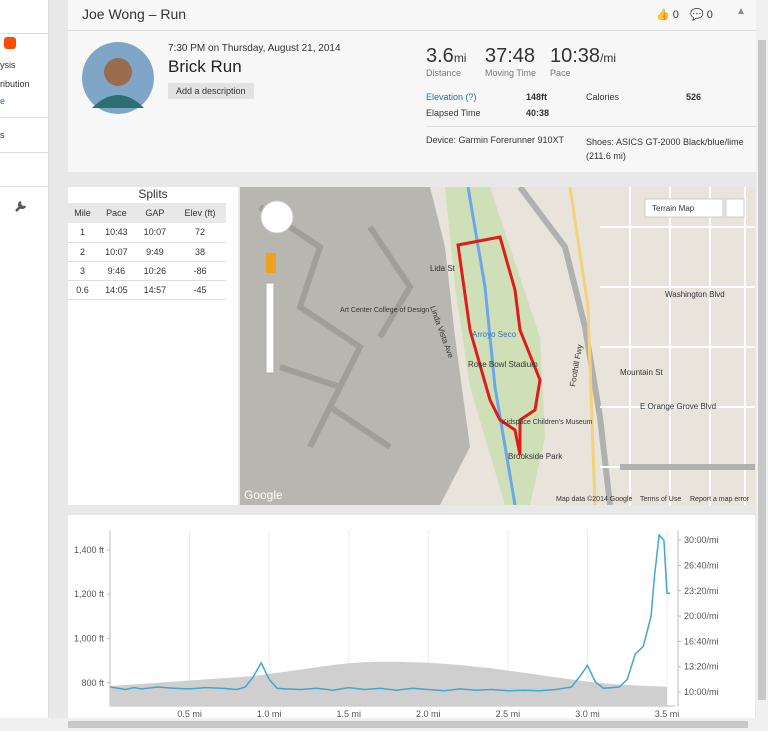 The height and width of the screenshot is (731, 768). Describe the element at coordinates (200, 213) in the screenshot. I see `column-header: Elev (ft)` at that location.